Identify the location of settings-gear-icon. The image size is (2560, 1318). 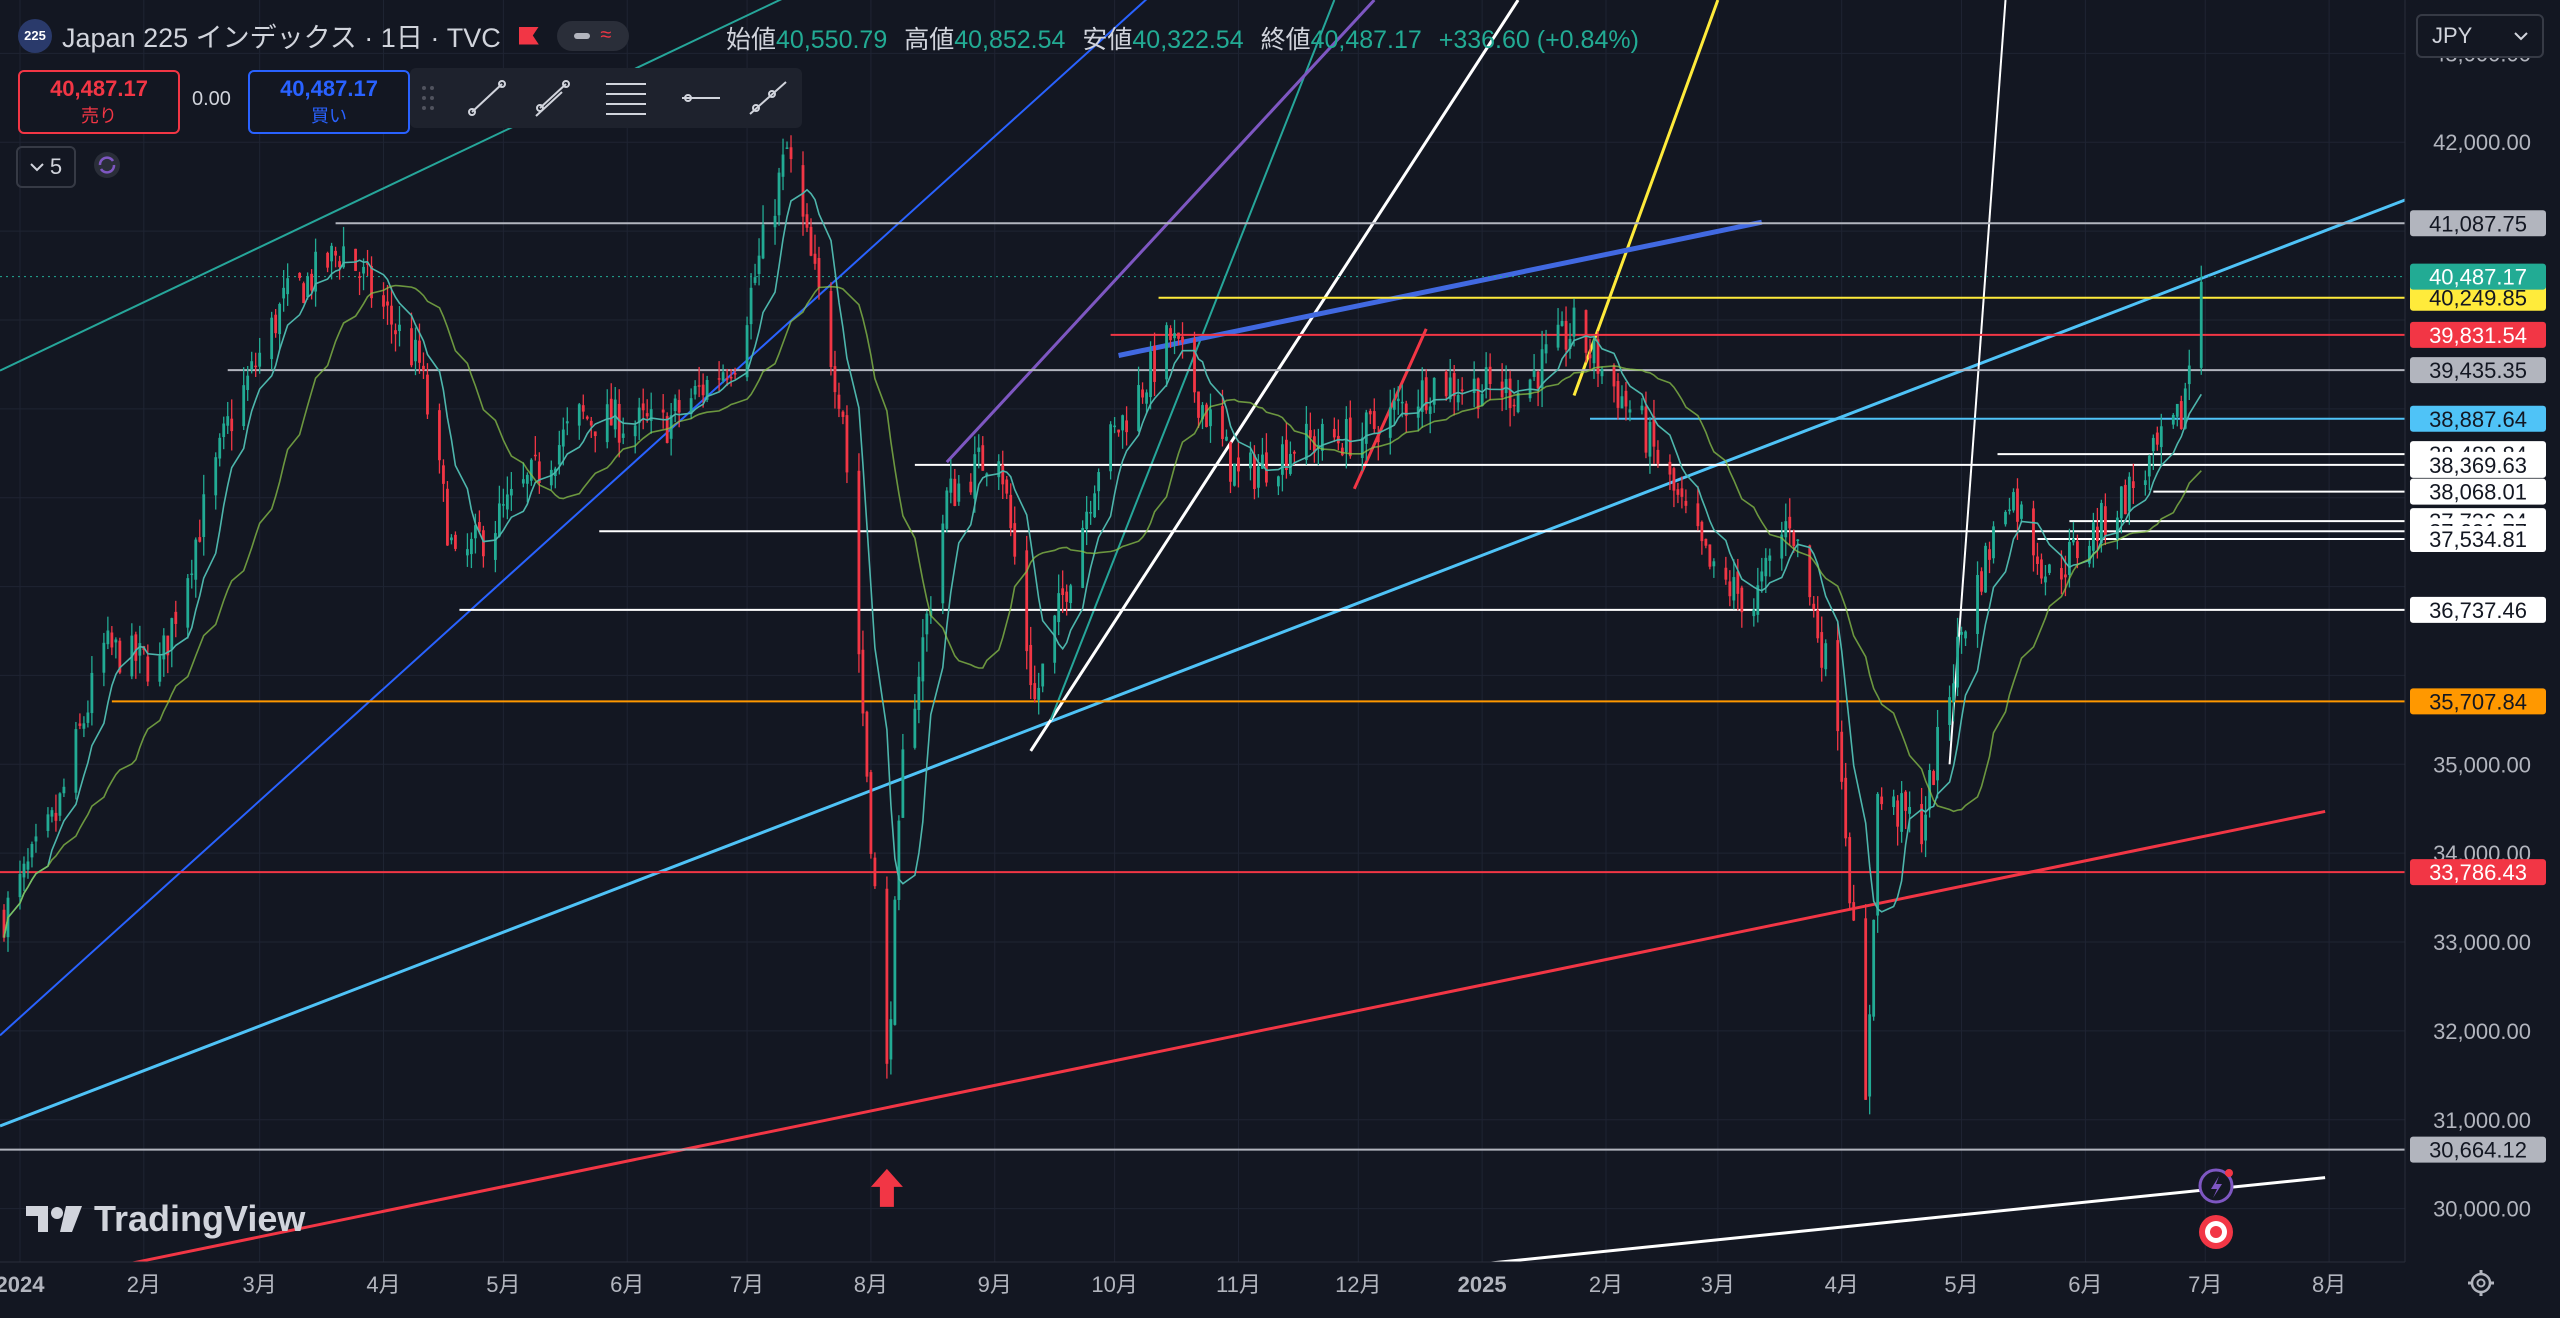
(2481, 1283).